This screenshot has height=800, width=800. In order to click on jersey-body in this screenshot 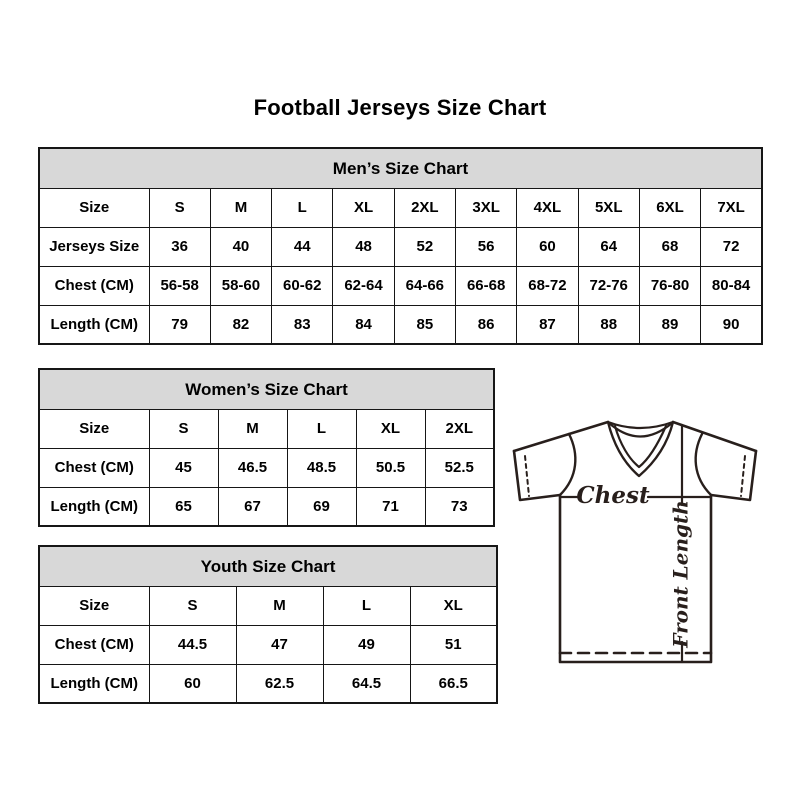, I will do `click(635, 578)`.